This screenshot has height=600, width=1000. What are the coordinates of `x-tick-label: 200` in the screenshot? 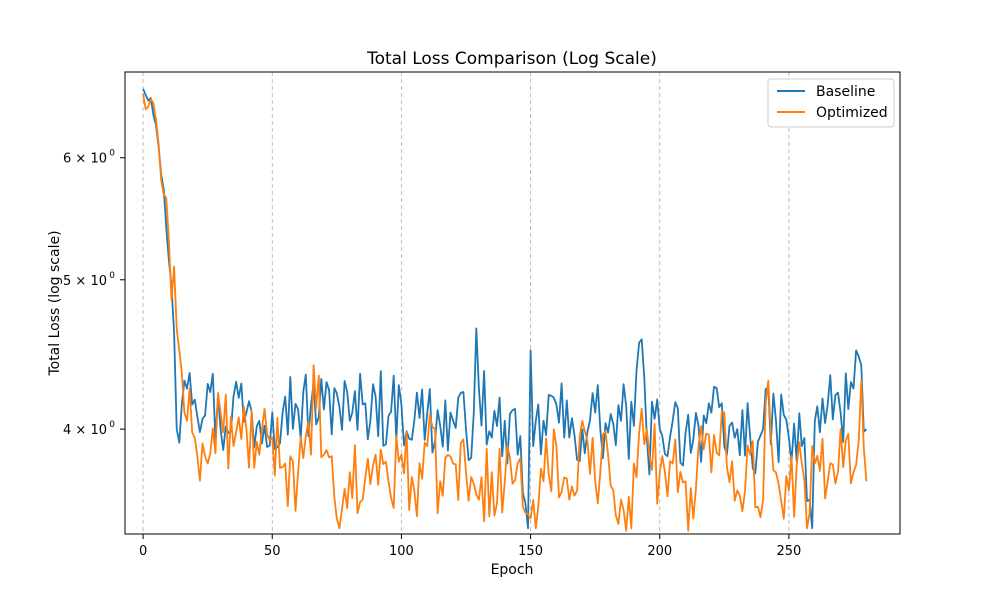 It's located at (659, 551).